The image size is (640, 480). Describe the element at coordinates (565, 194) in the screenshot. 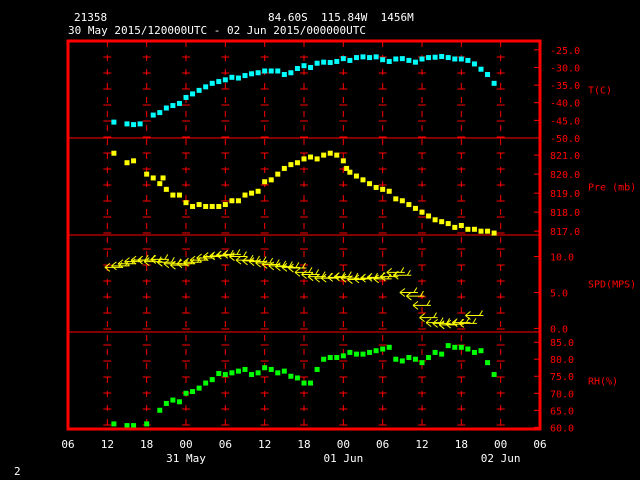

I see `y-tick-label: 819.0` at that location.